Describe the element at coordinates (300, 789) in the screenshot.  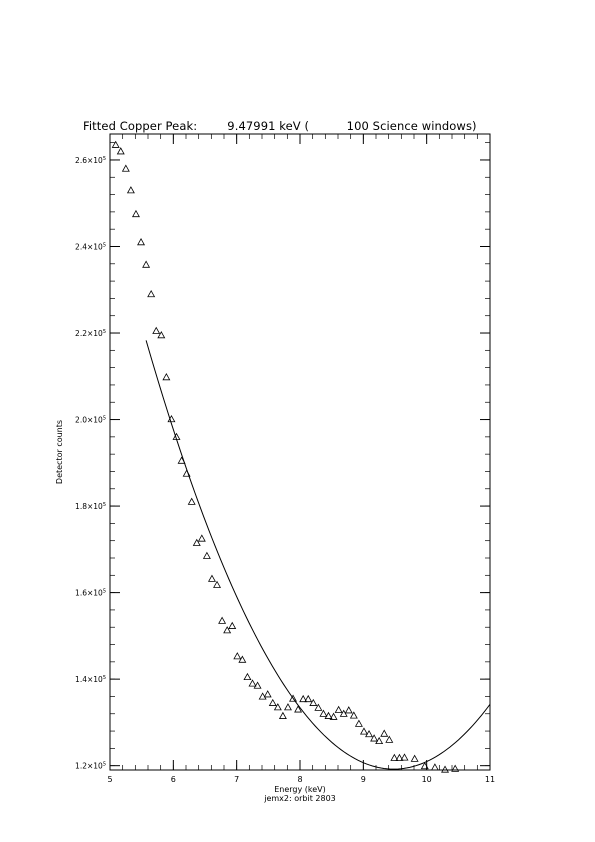
I see `x-axis-label: Energy (keV)` at that location.